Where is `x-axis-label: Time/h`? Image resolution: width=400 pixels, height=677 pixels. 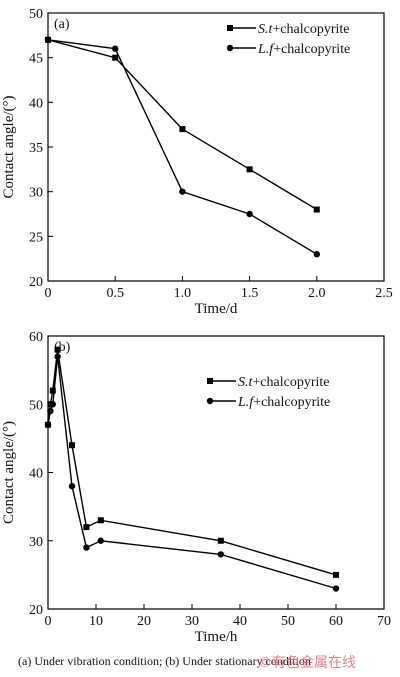 x-axis-label: Time/h is located at coordinates (216, 637).